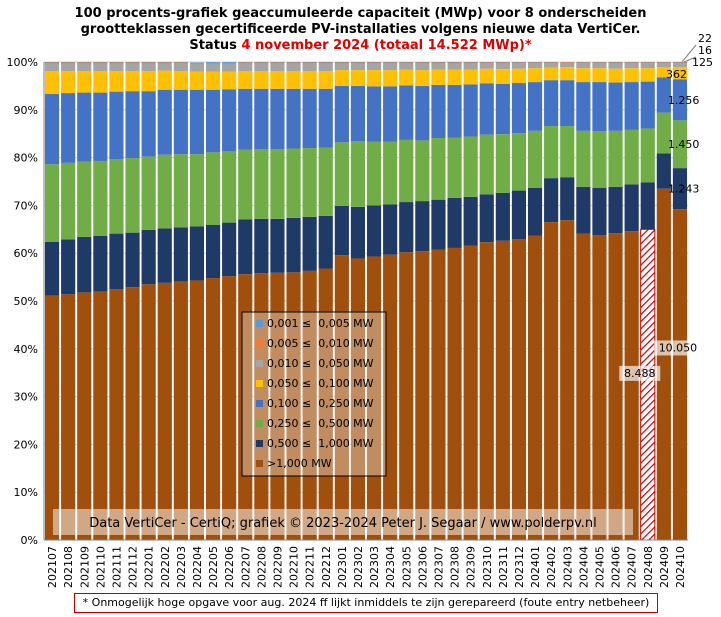 The image size is (721, 617). What do you see at coordinates (471, 567) in the screenshot?
I see `x-tick-label: 202309` at bounding box center [471, 567].